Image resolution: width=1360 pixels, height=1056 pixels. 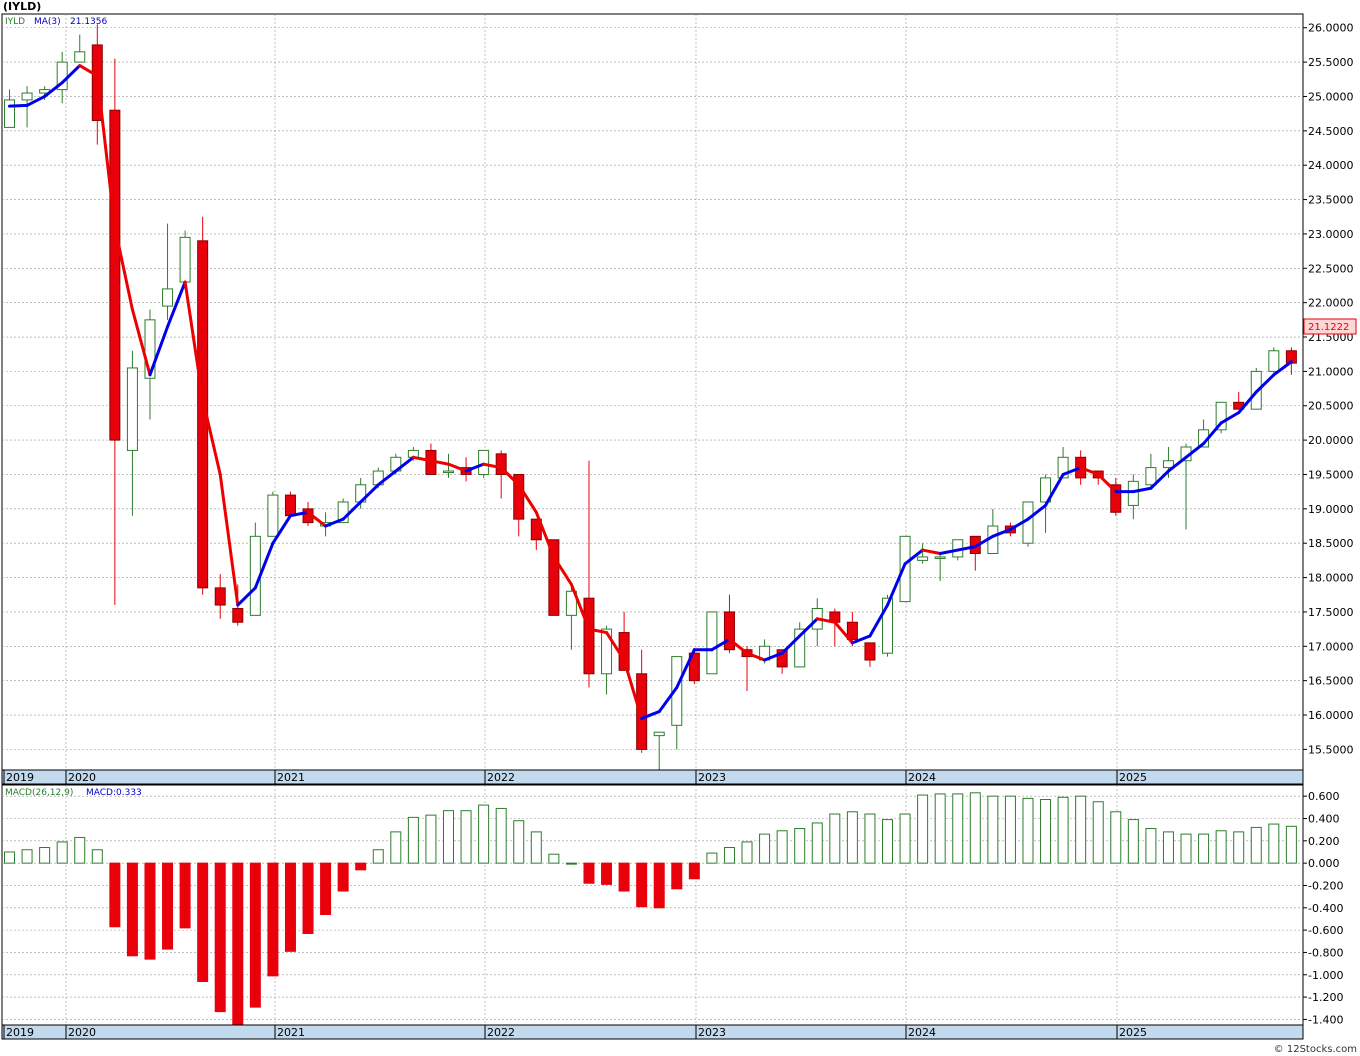 I want to click on price-x-axis-labels: 2019 2020 2021 2022 2023 2024 2025, so click(x=575, y=777).